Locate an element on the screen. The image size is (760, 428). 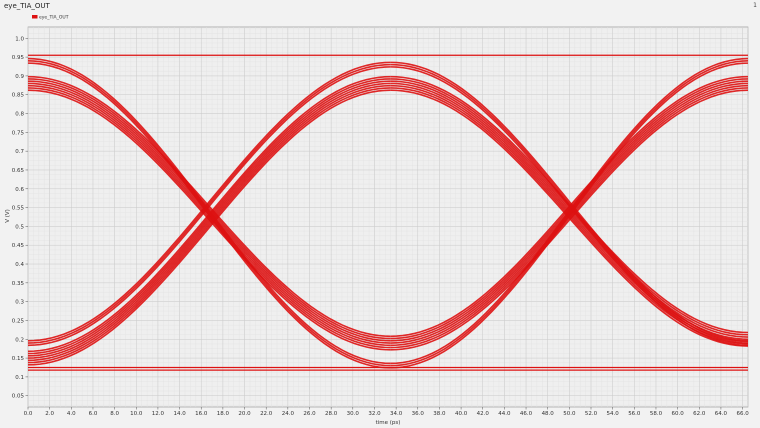
x-axis-label: time (ps) is located at coordinates (388, 423).